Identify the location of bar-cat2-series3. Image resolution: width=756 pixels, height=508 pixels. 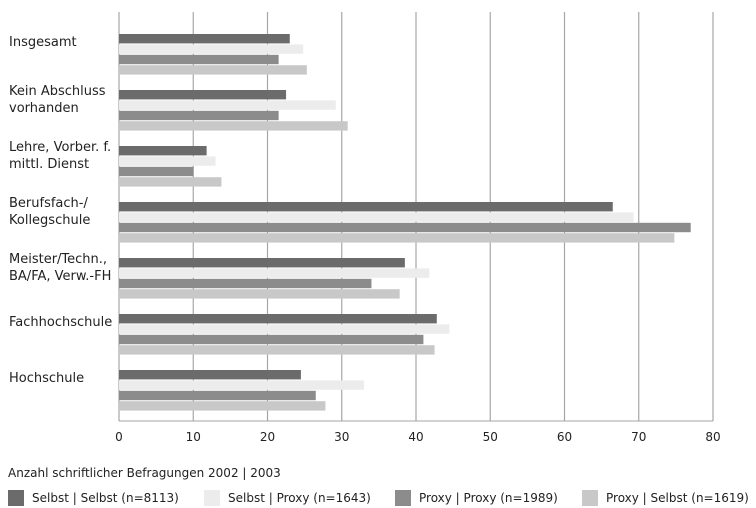
(170, 182).